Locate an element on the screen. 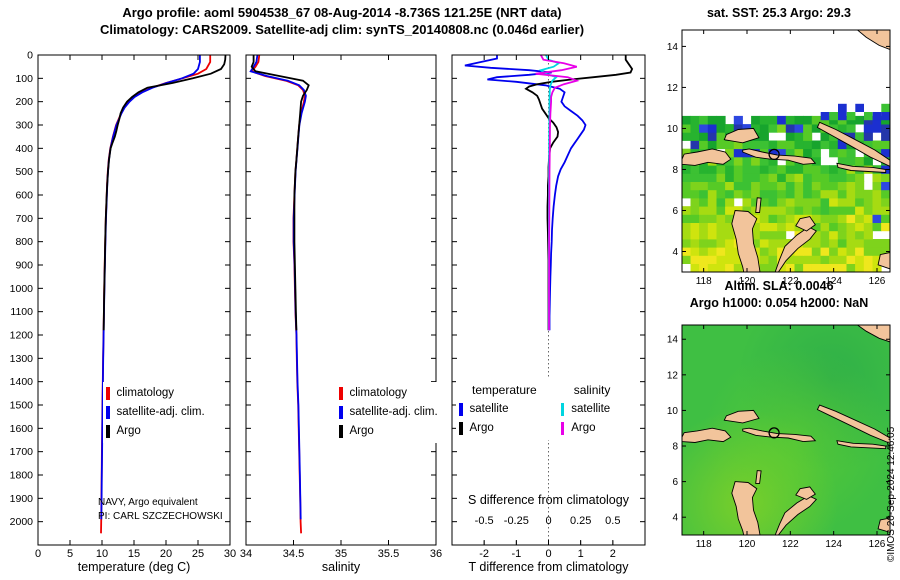 This screenshot has width=900, height=580. svg-text: 12 is located at coordinates (673, 375).